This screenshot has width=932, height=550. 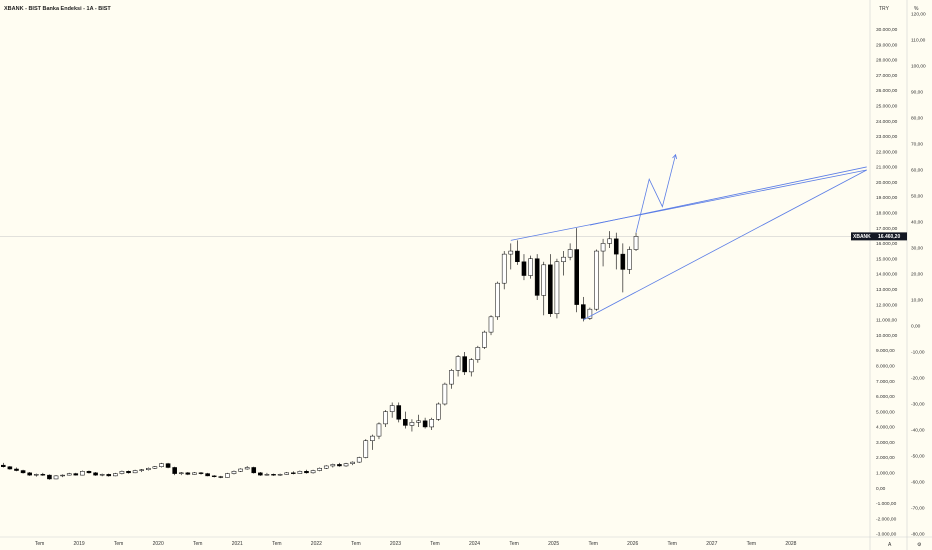 What do you see at coordinates (887, 290) in the screenshot?
I see `left-tick-label: 13.000,00` at bounding box center [887, 290].